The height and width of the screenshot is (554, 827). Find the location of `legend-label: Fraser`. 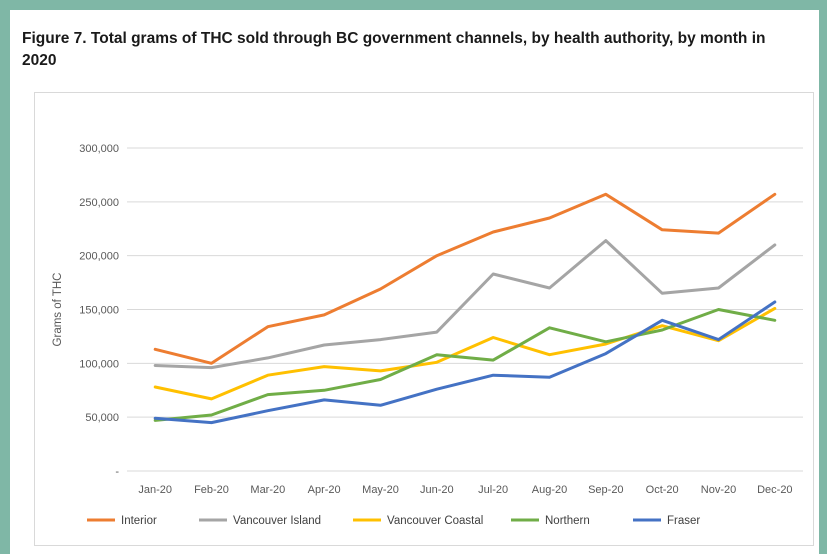

legend-label: Fraser is located at coordinates (683, 521).